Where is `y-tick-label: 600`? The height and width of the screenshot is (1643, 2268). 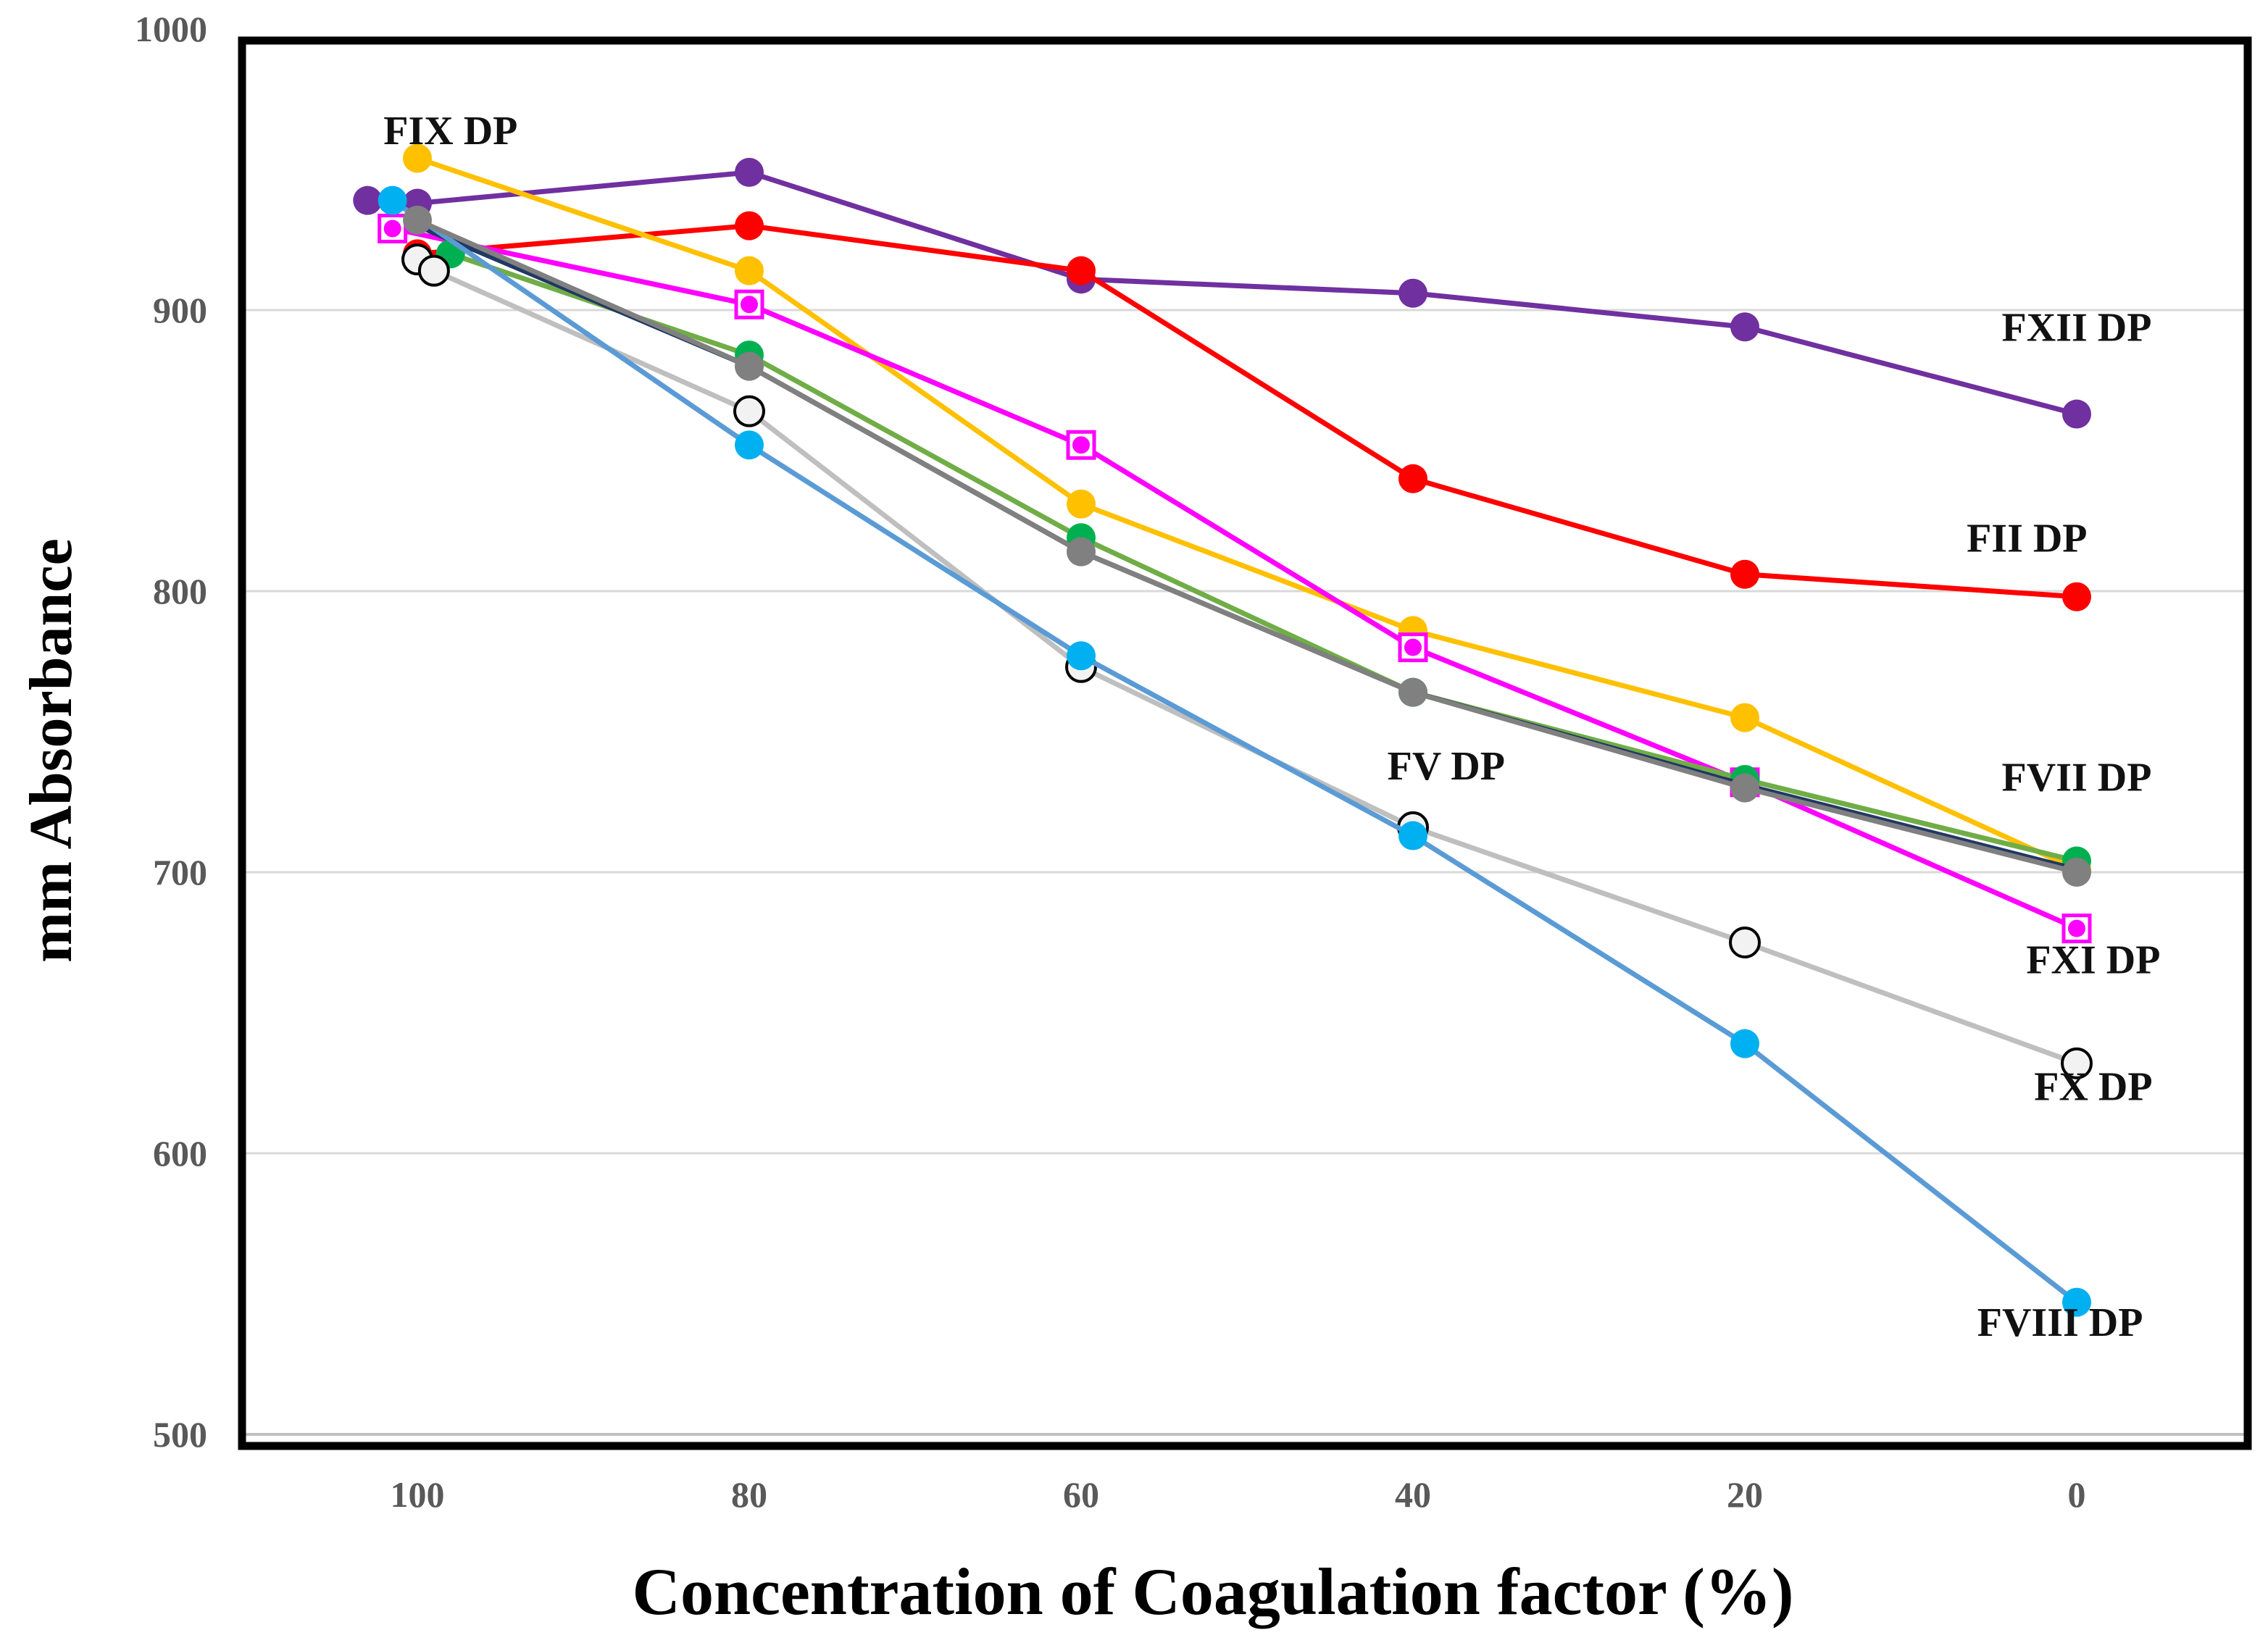 y-tick-label: 600 is located at coordinates (180, 1153).